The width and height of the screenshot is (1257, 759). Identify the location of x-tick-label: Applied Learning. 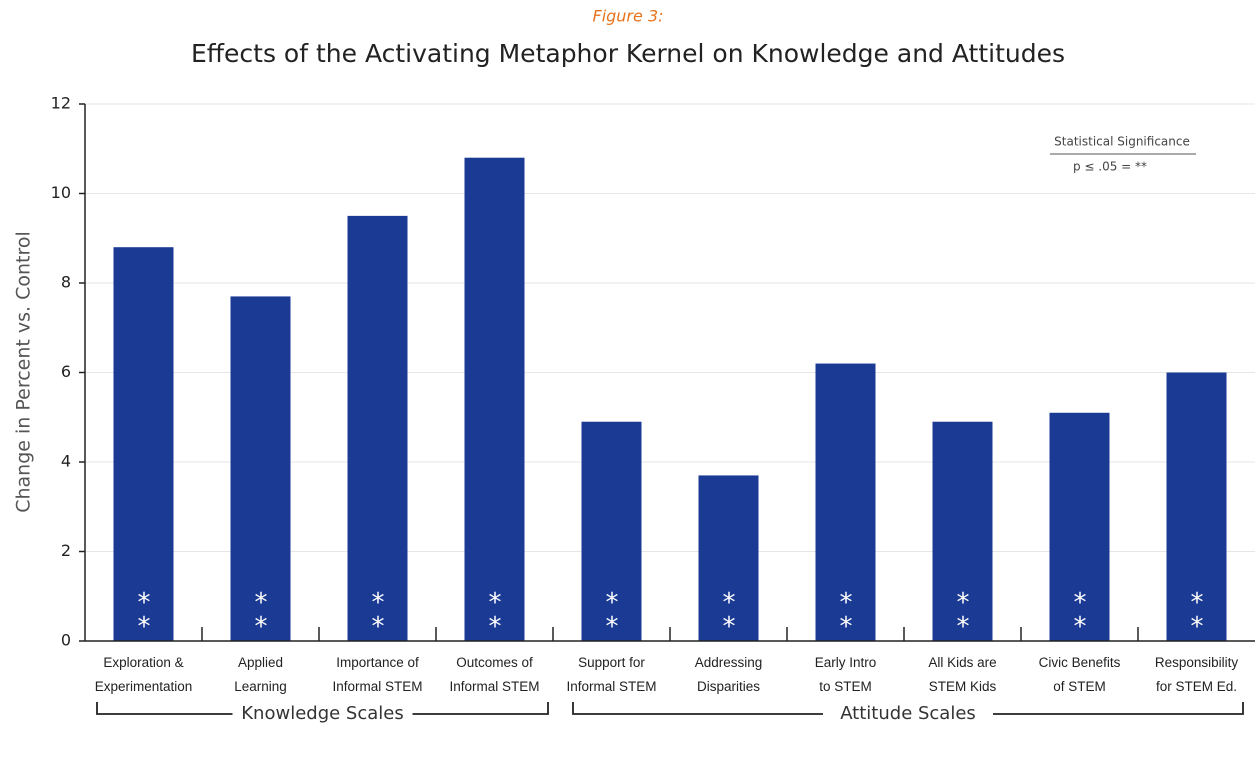
(260, 674).